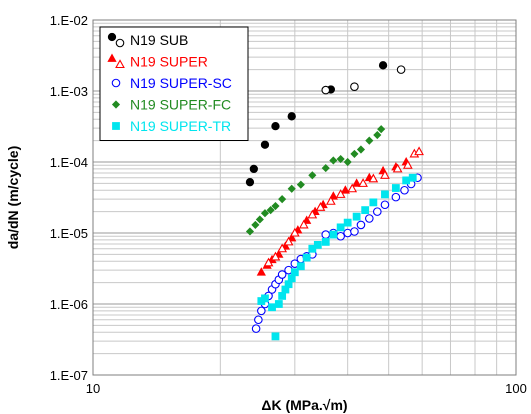 The height and width of the screenshot is (414, 531). What do you see at coordinates (69, 162) in the screenshot?
I see `y-tick-label: 1.E-04` at bounding box center [69, 162].